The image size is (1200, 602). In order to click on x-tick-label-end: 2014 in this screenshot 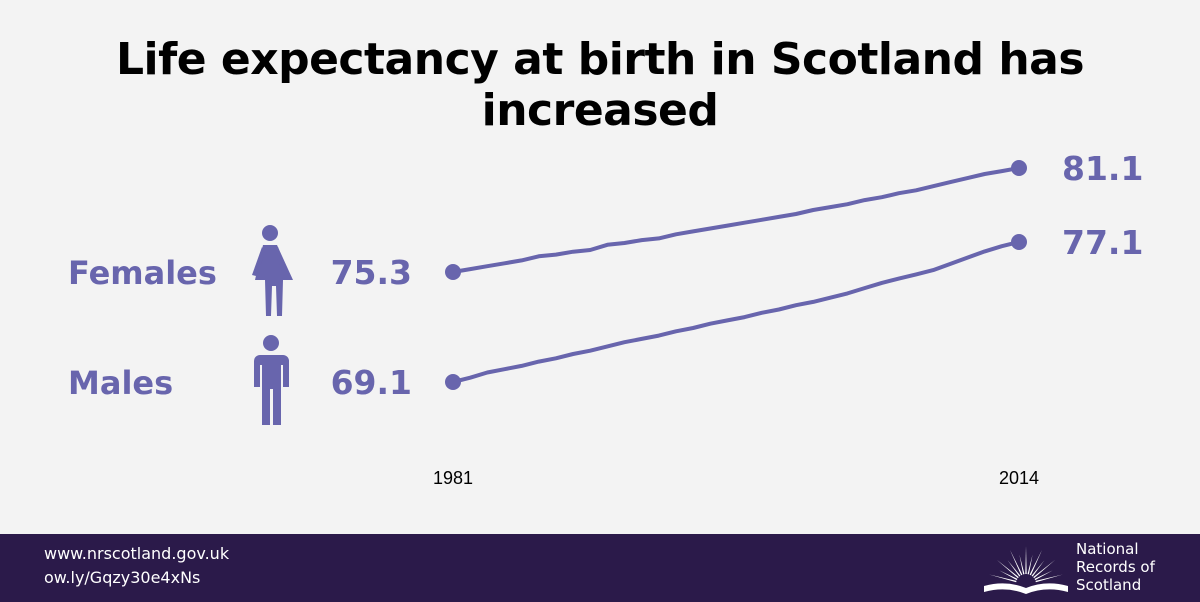, I will do `click(1019, 478)`.